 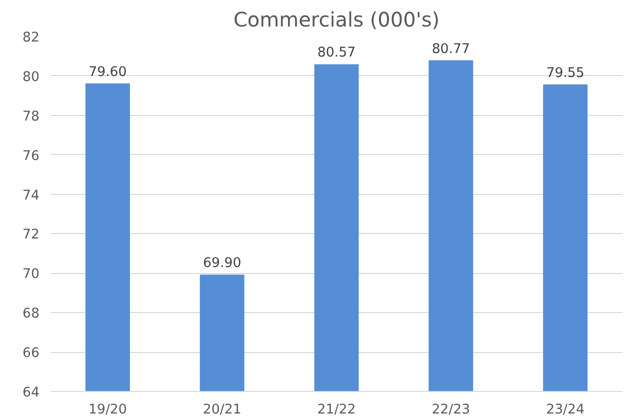 What do you see at coordinates (336, 410) in the screenshot?
I see `x-tick-label: 21/22` at bounding box center [336, 410].